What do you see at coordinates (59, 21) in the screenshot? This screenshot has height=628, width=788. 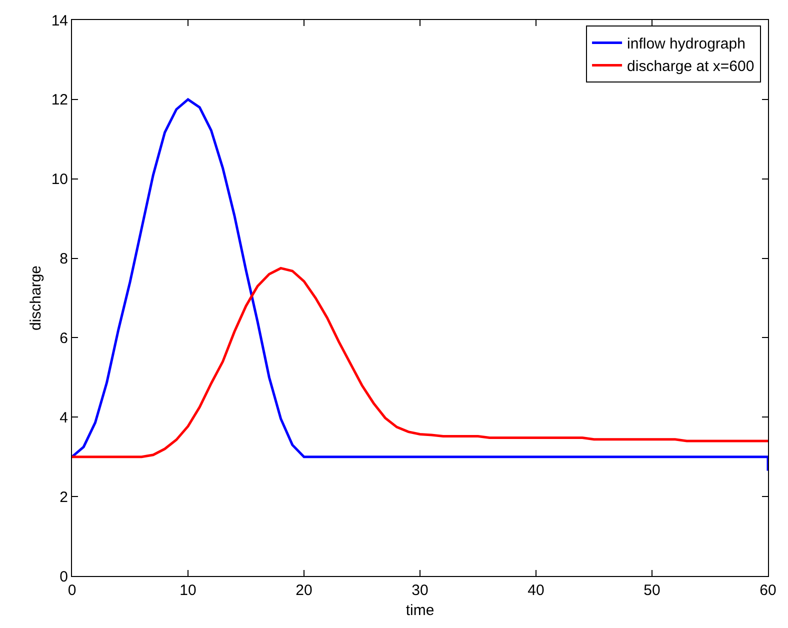 I see `y-tick-label: 14` at bounding box center [59, 21].